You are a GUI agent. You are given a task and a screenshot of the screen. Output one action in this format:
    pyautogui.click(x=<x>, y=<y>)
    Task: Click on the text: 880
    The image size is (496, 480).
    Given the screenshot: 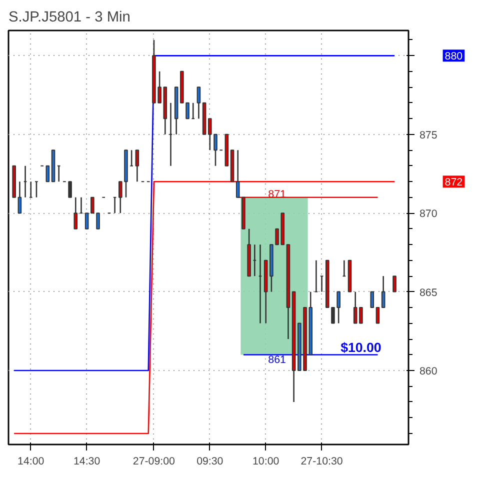 What is the action you would take?
    pyautogui.click(x=453, y=56)
    